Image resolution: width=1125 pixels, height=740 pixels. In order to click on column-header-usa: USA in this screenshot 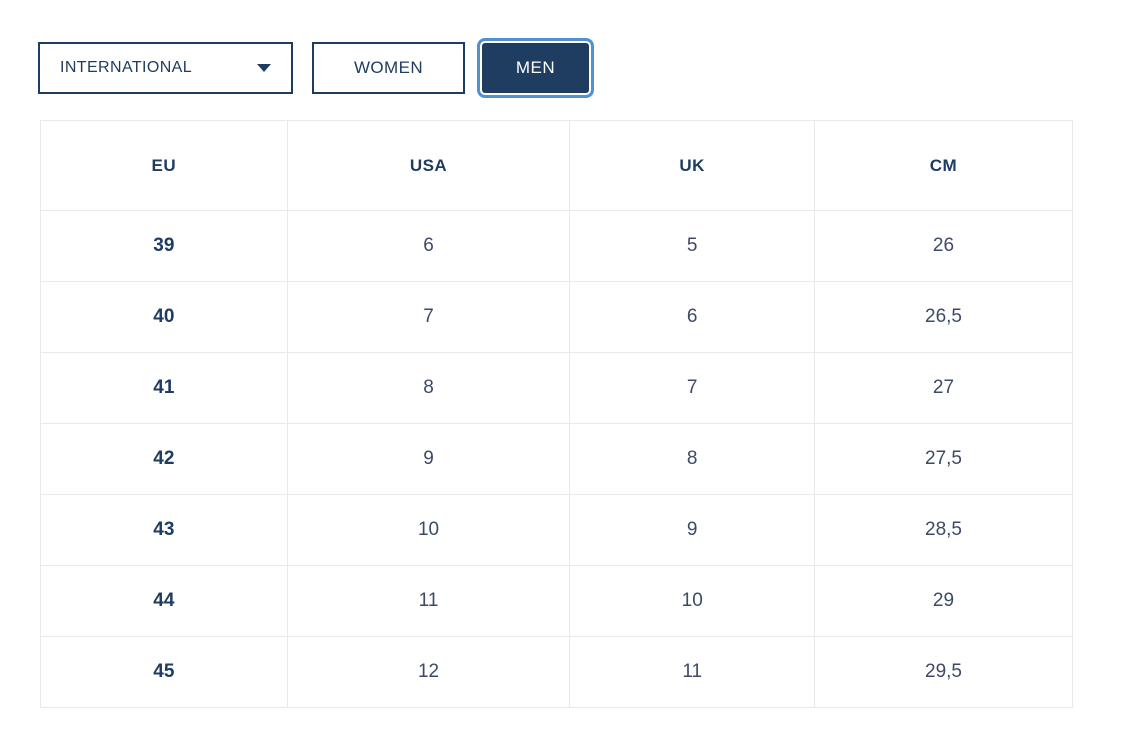, I will do `click(428, 165)`.